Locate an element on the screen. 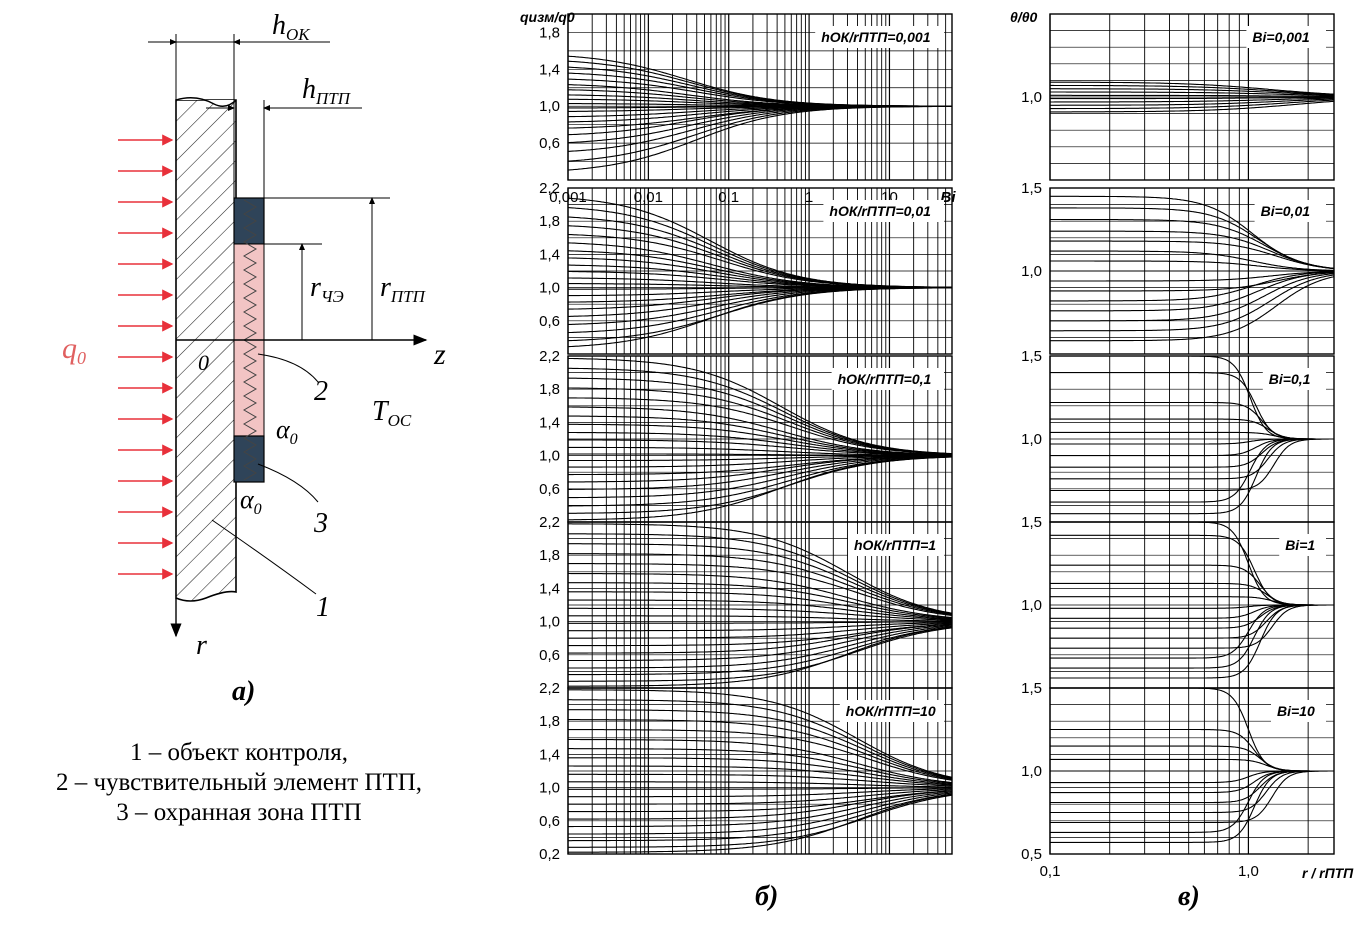 This screenshot has width=1370, height=926. chart-b-2: hОК/rПТП=0,01 2,2 1,8 1,4 1,0 0,6 is located at coordinates (746, 267).